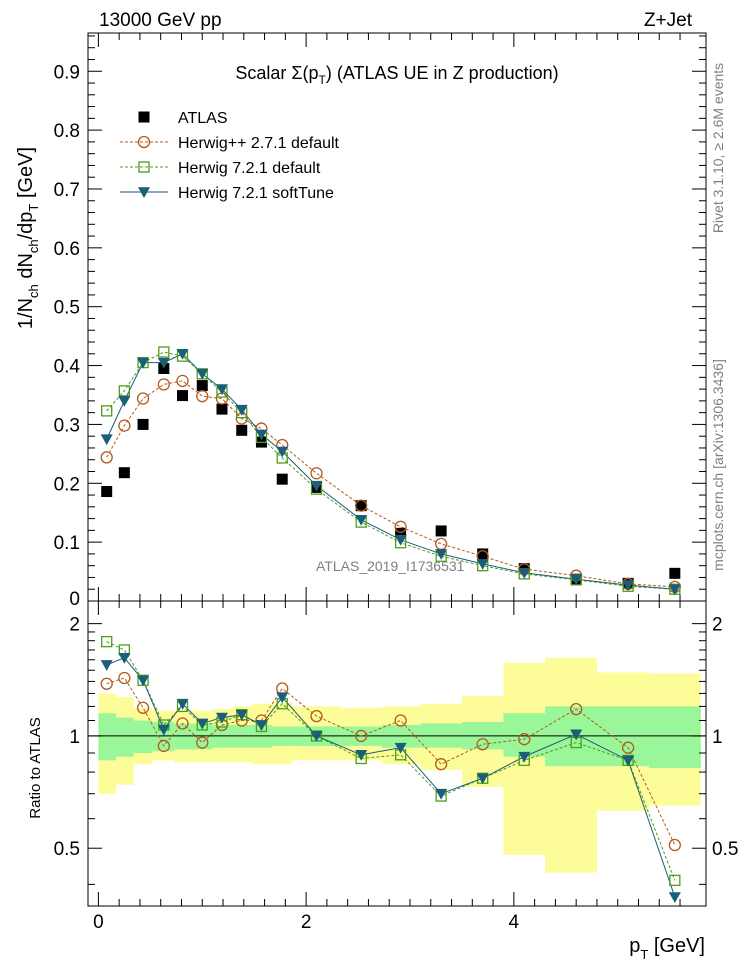 This screenshot has height=972, width=746. I want to click on upper-y-tick-label: 0.5, so click(67, 308).